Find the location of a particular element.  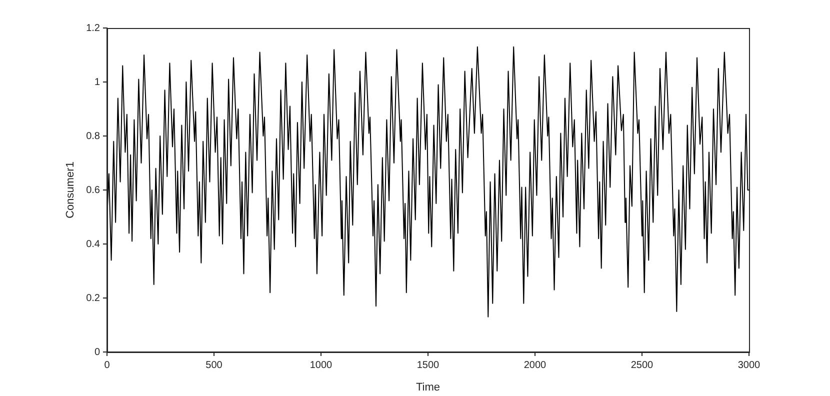

x-tick-label: 0 is located at coordinates (107, 365).